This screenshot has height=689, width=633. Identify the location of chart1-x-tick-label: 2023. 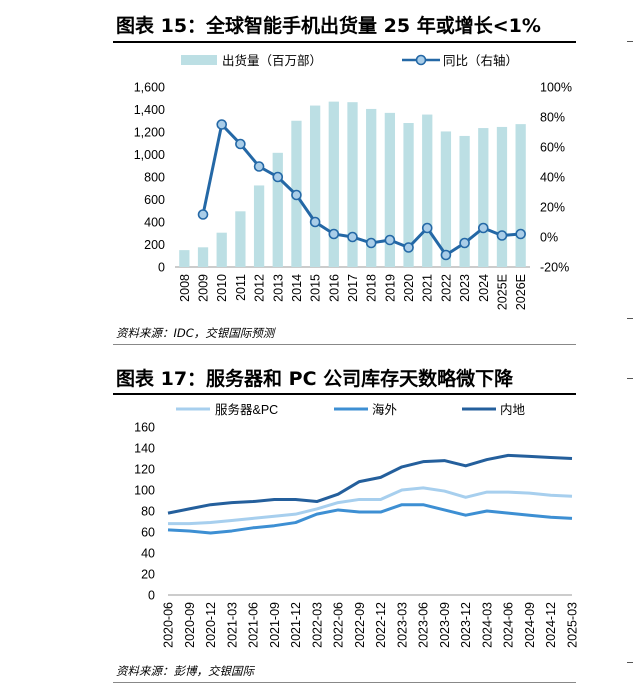
(465, 288).